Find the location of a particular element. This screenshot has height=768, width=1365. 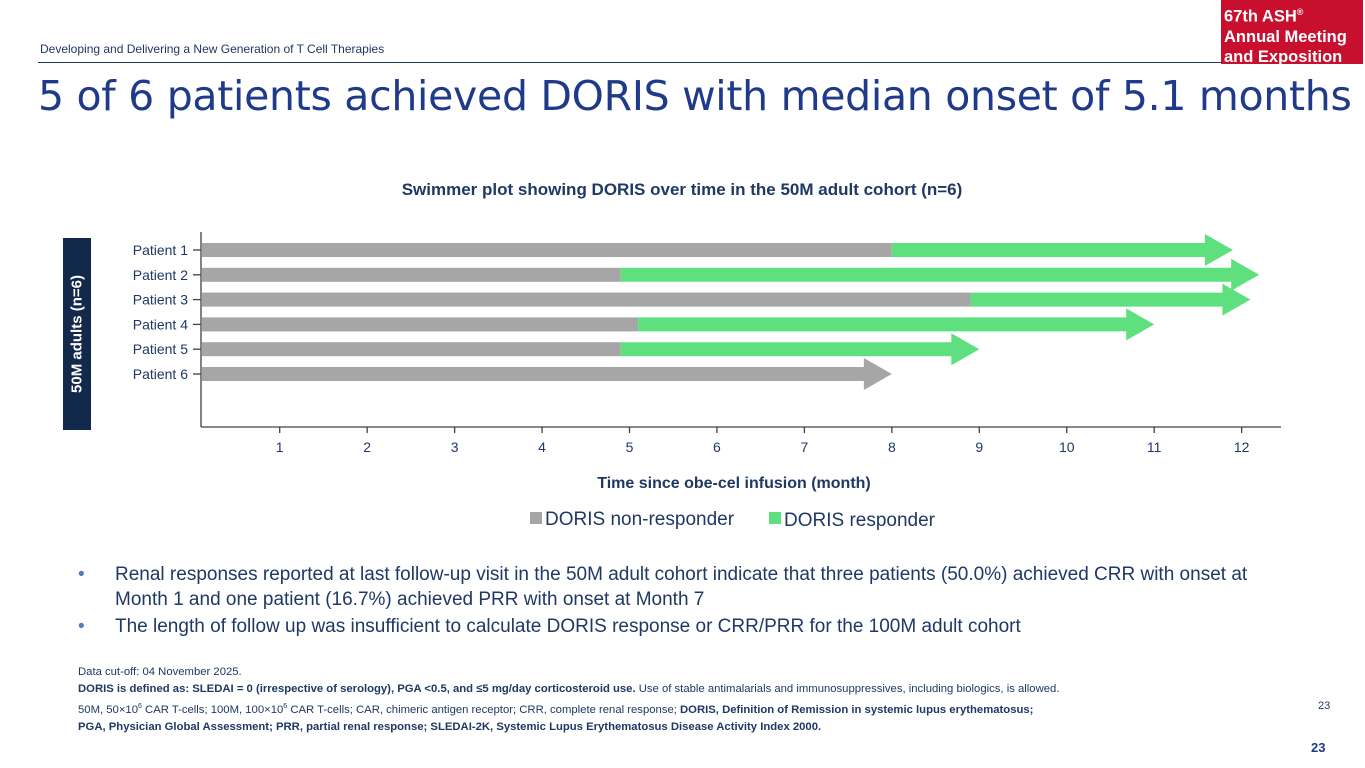

legend-swatch-responder is located at coordinates (775, 518).